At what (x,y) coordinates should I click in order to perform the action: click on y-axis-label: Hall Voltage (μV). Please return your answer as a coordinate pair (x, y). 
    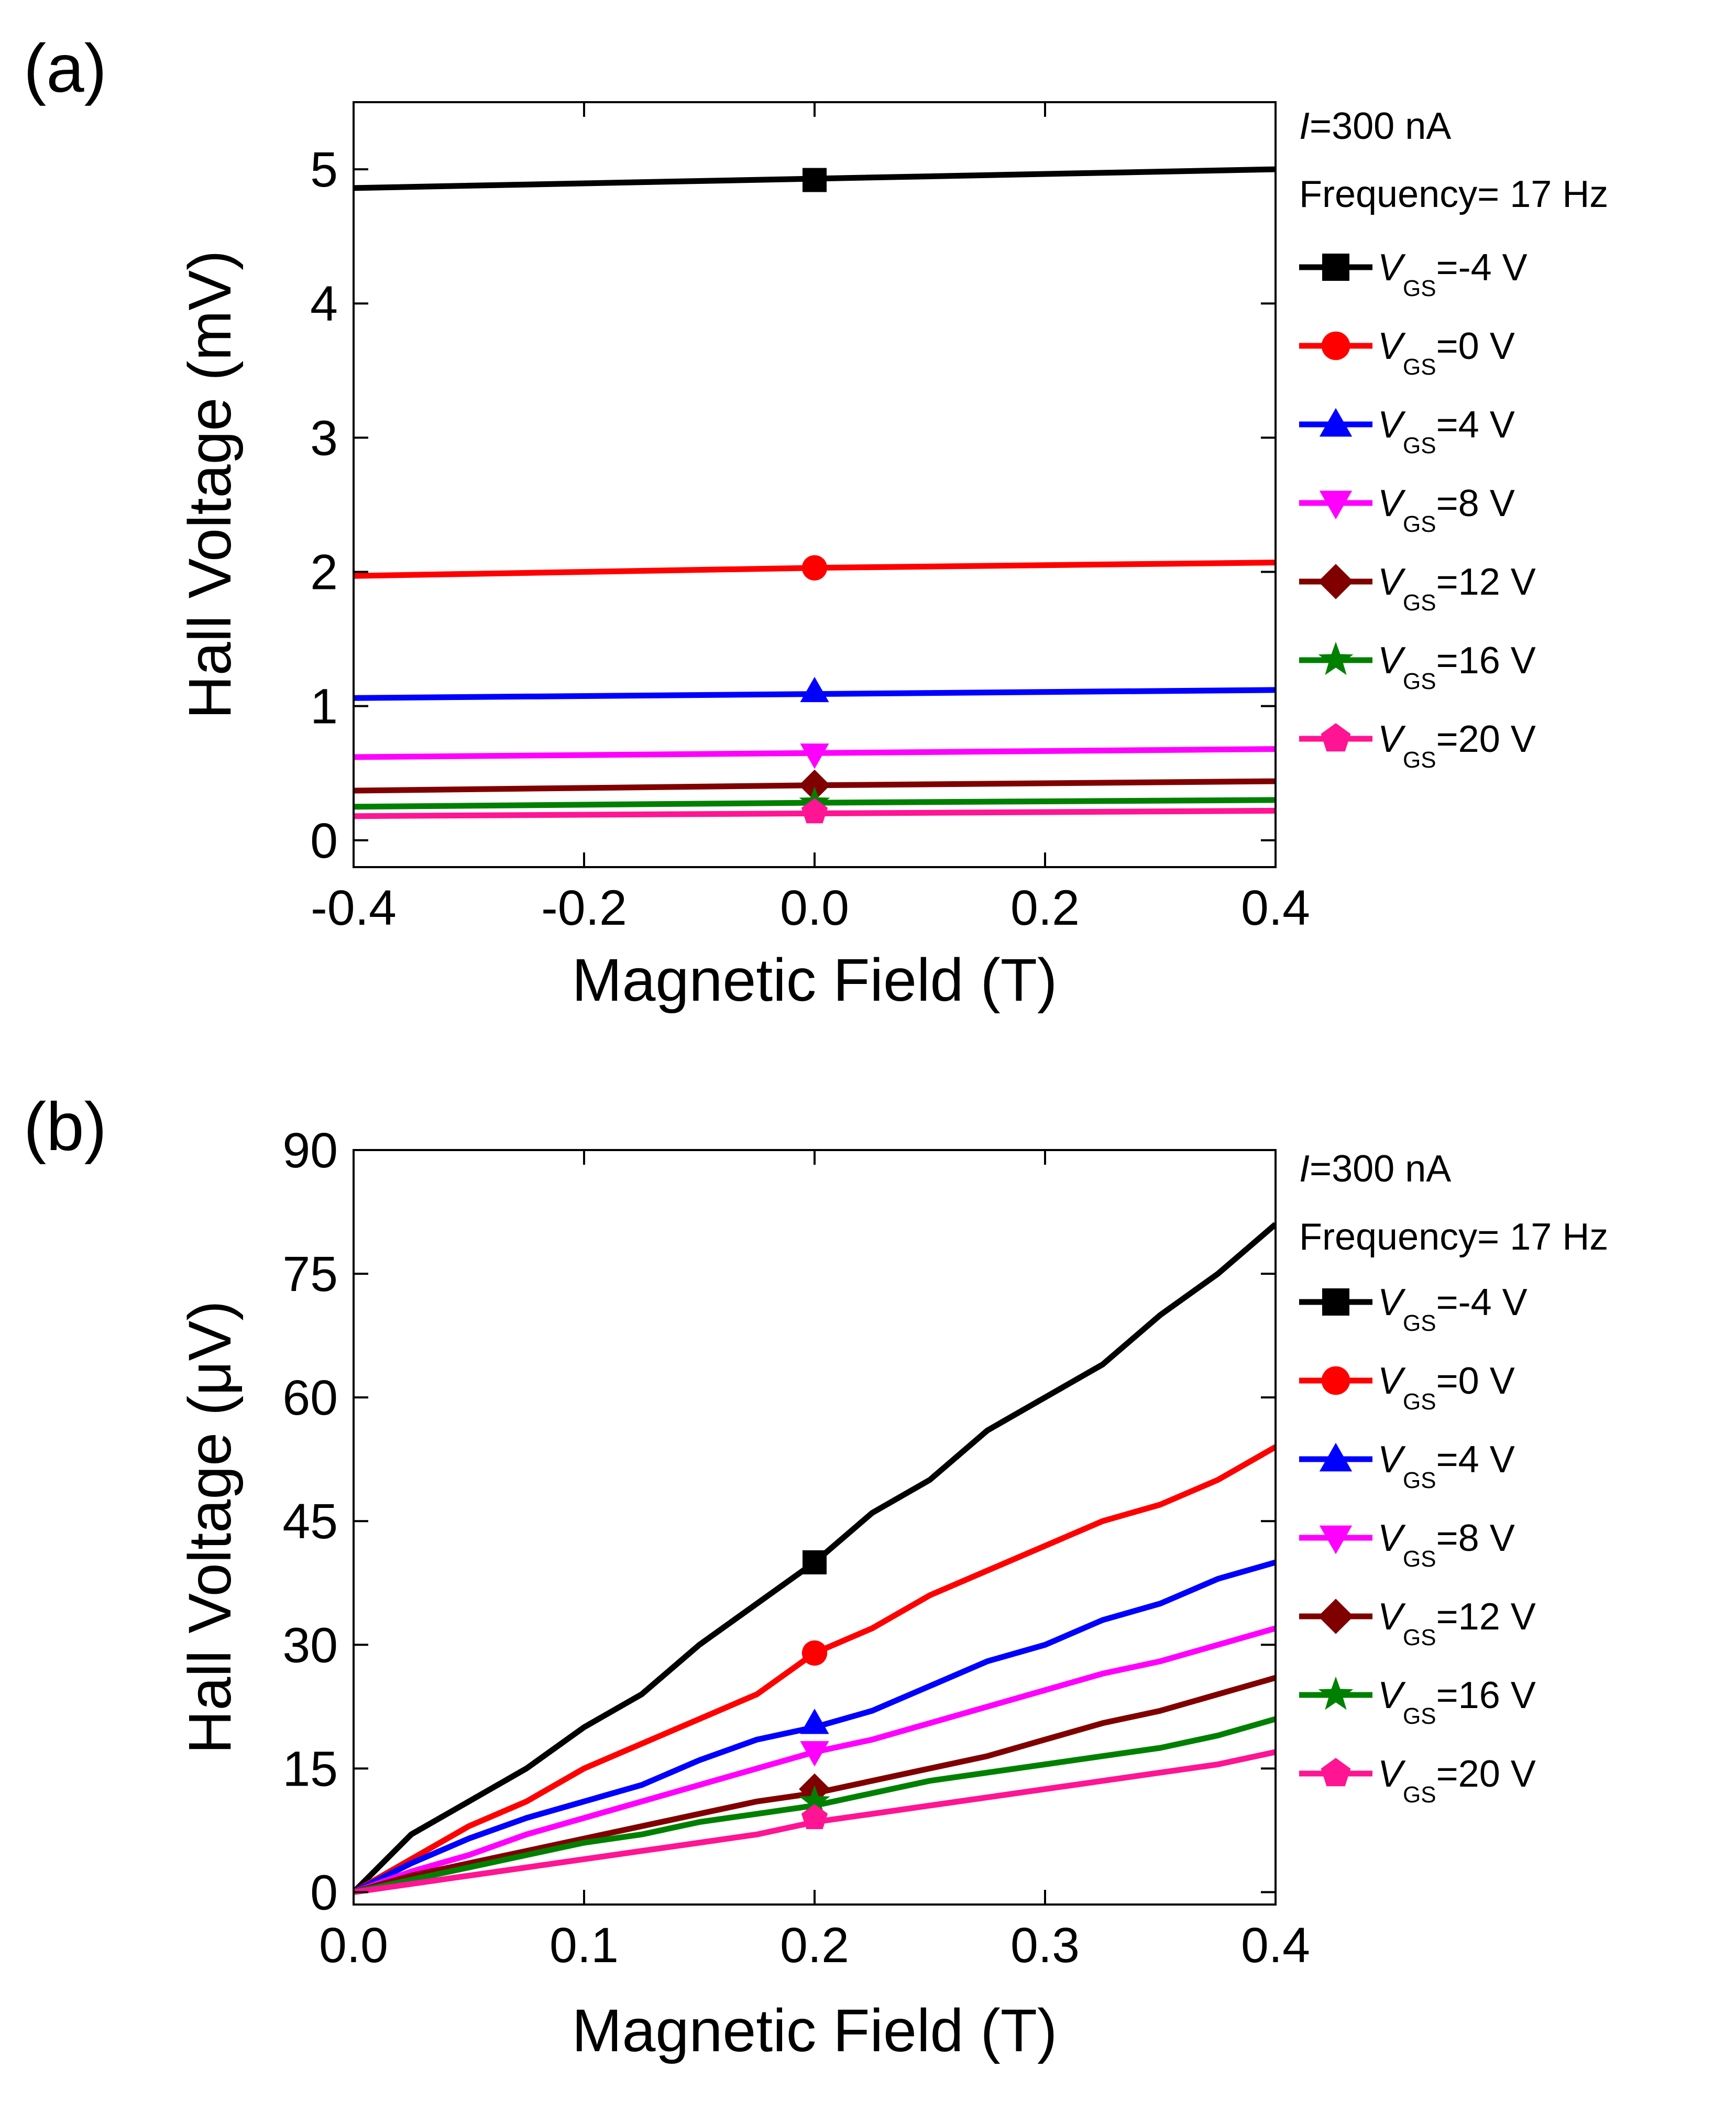
    Looking at the image, I should click on (210, 1527).